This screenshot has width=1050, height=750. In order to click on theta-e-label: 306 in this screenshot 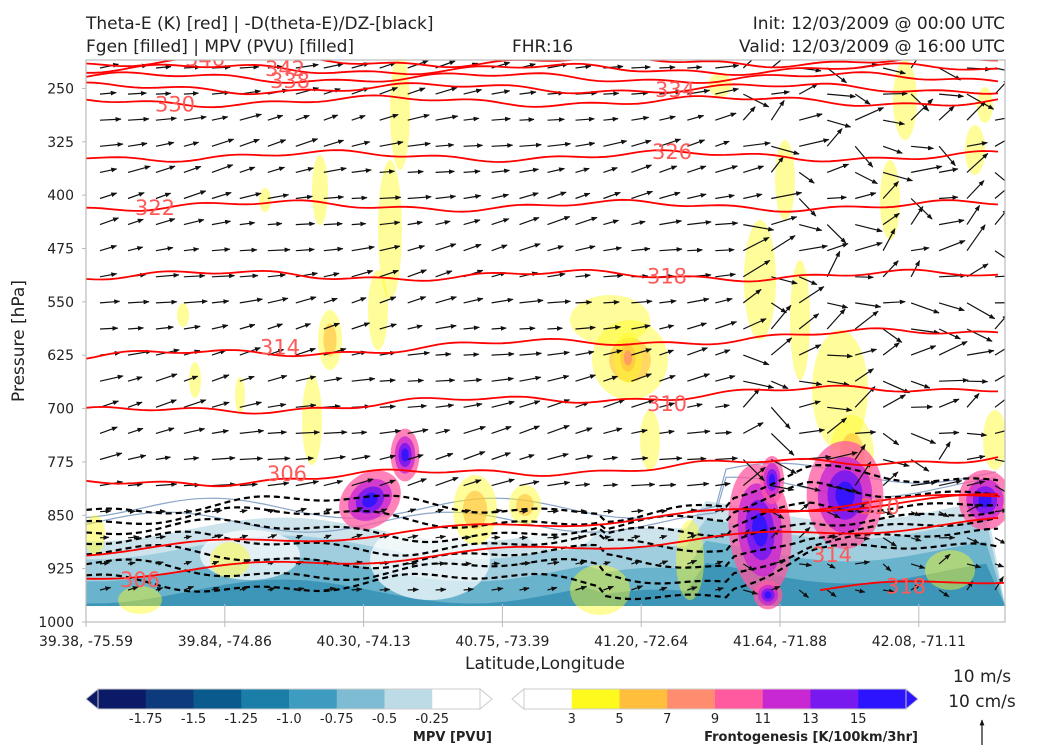, I will do `click(140, 580)`.